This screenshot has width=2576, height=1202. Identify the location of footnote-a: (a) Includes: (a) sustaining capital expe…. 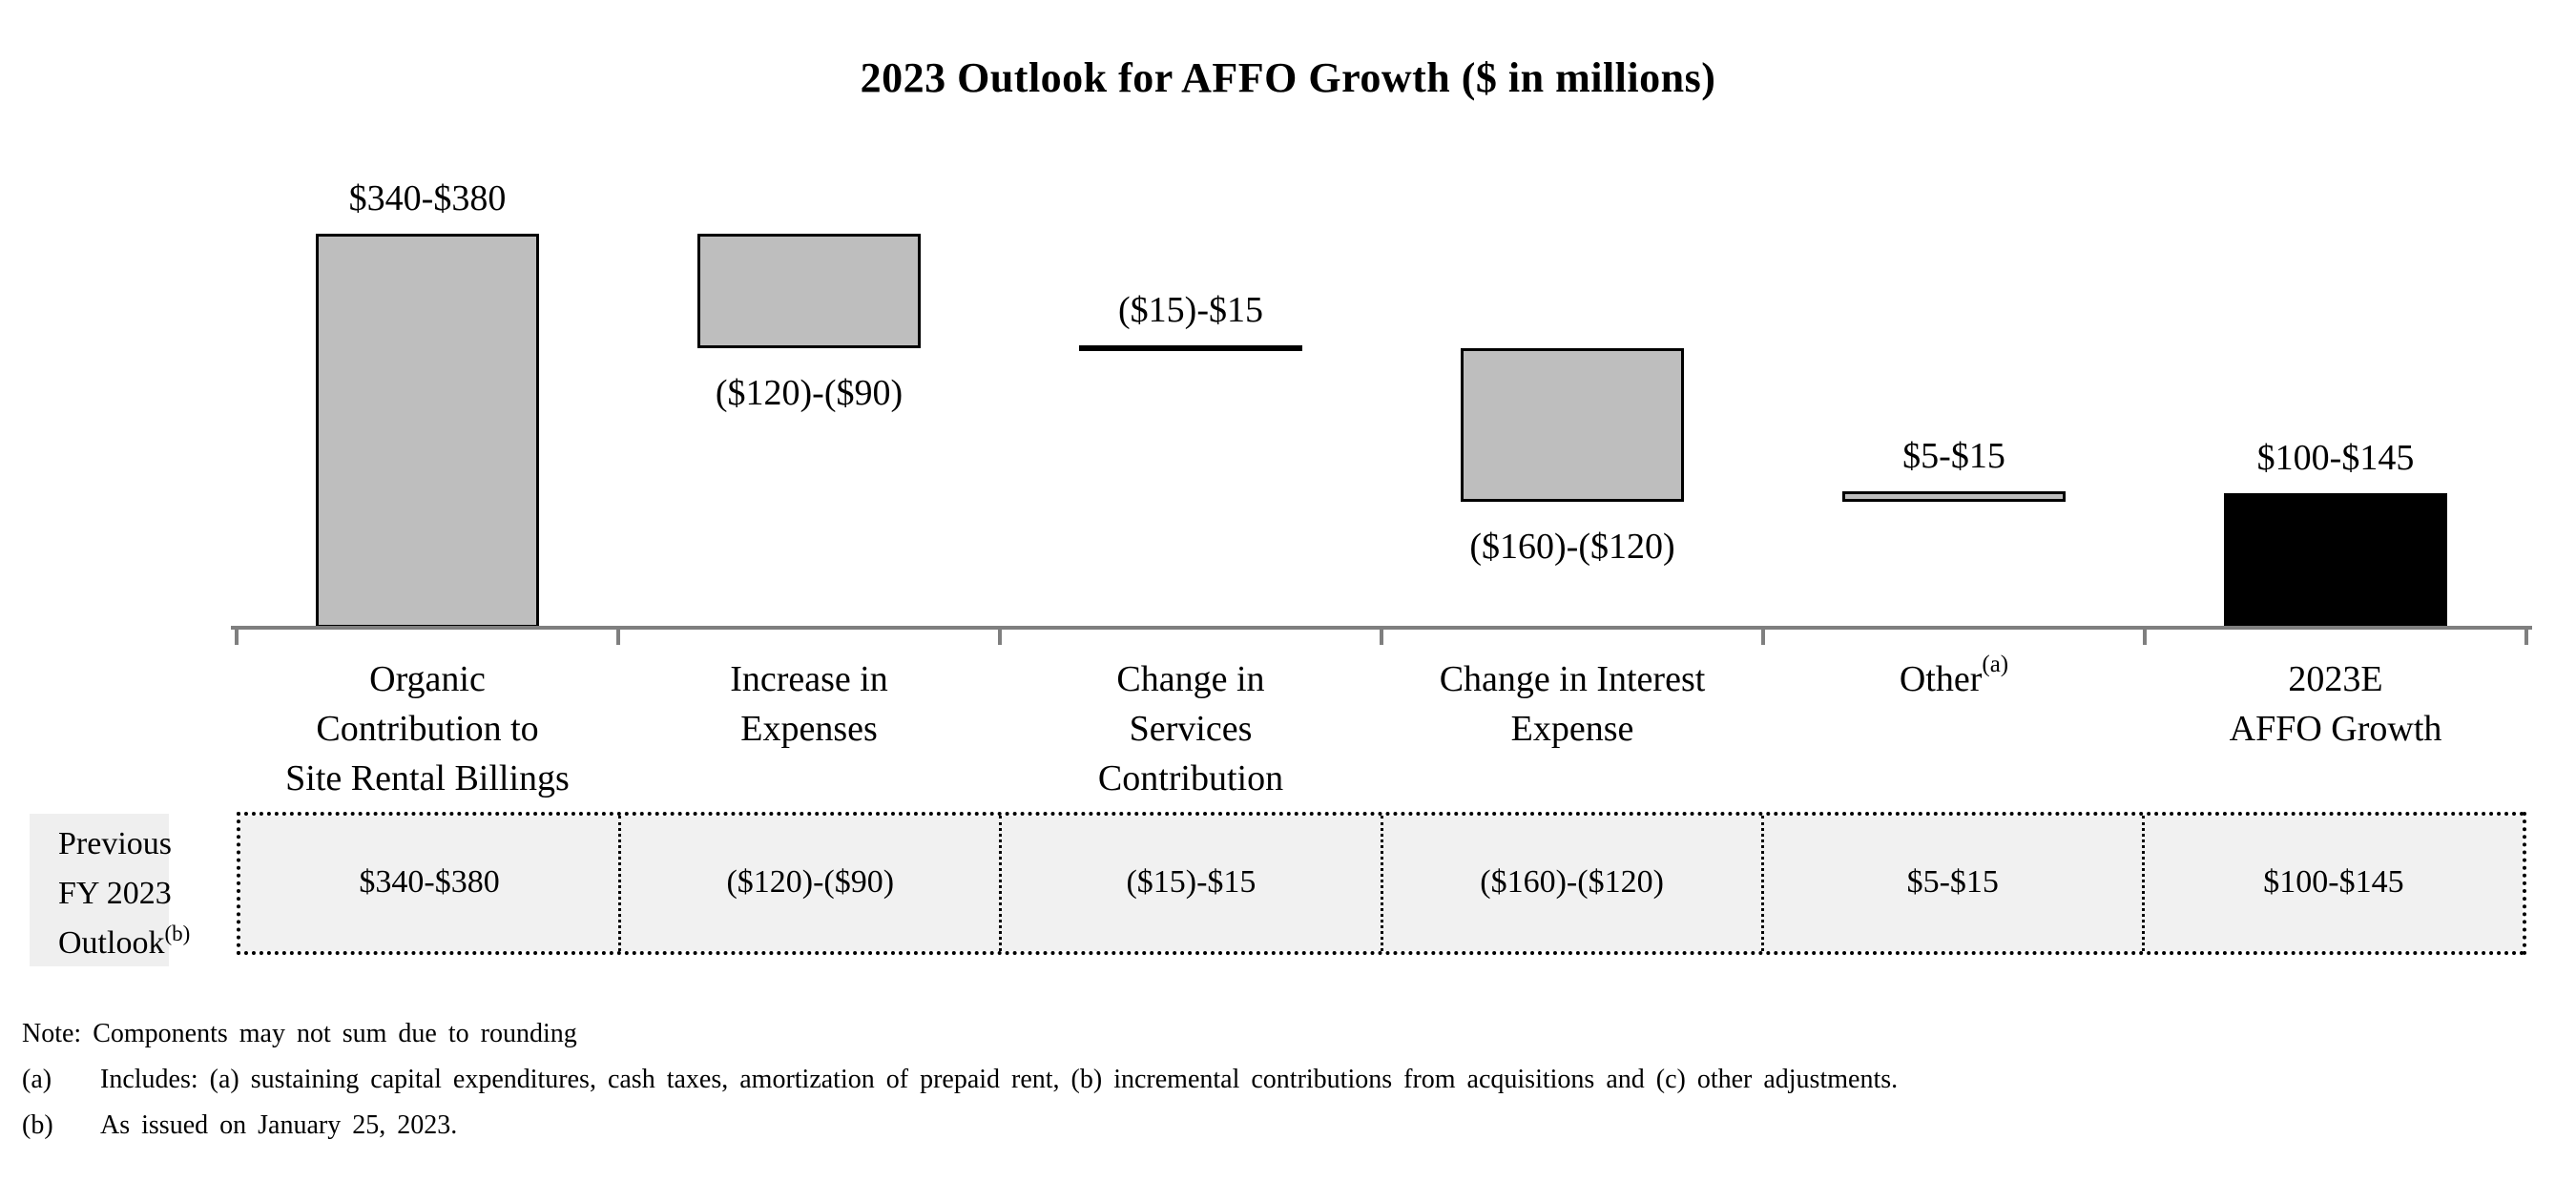
(960, 1080).